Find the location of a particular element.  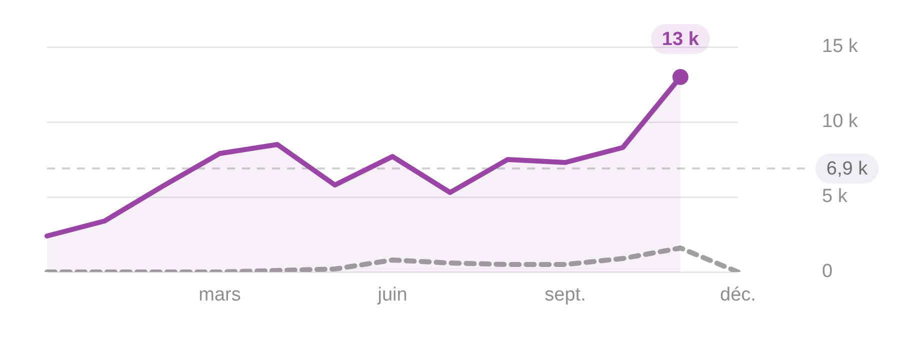

ref-line-label: 6,9 k is located at coordinates (847, 169).